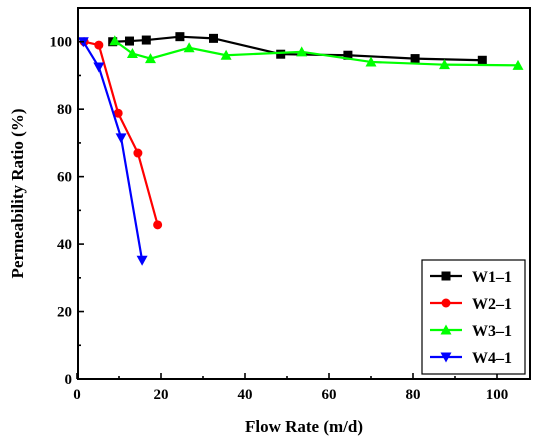 This screenshot has width=550, height=444. I want to click on legend: W1–1 W2–1 W3–1 W4–1, so click(473, 317).